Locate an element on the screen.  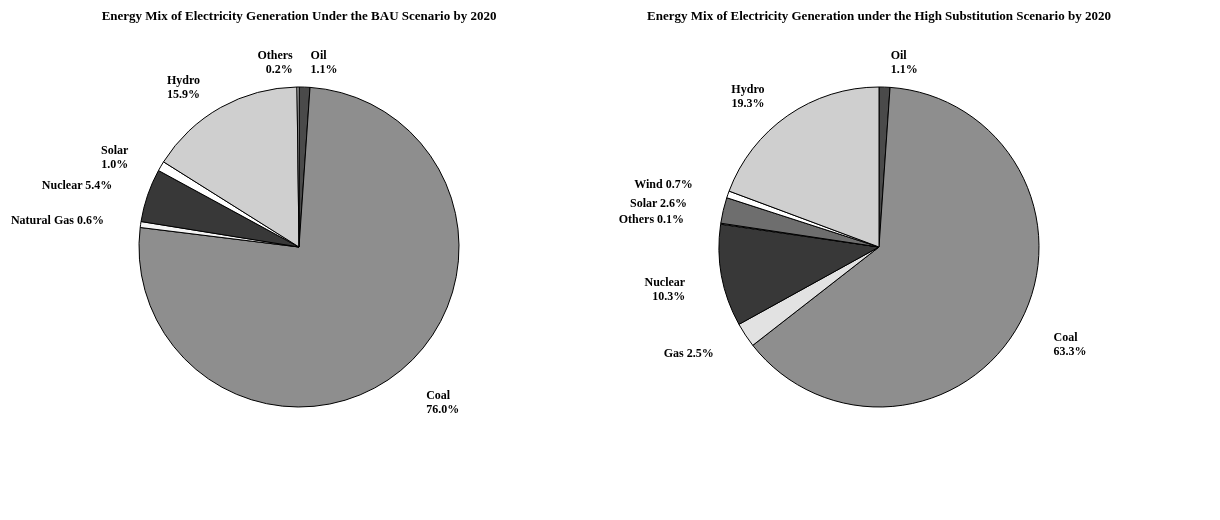
data-label: 0.2% is located at coordinates (279, 69).